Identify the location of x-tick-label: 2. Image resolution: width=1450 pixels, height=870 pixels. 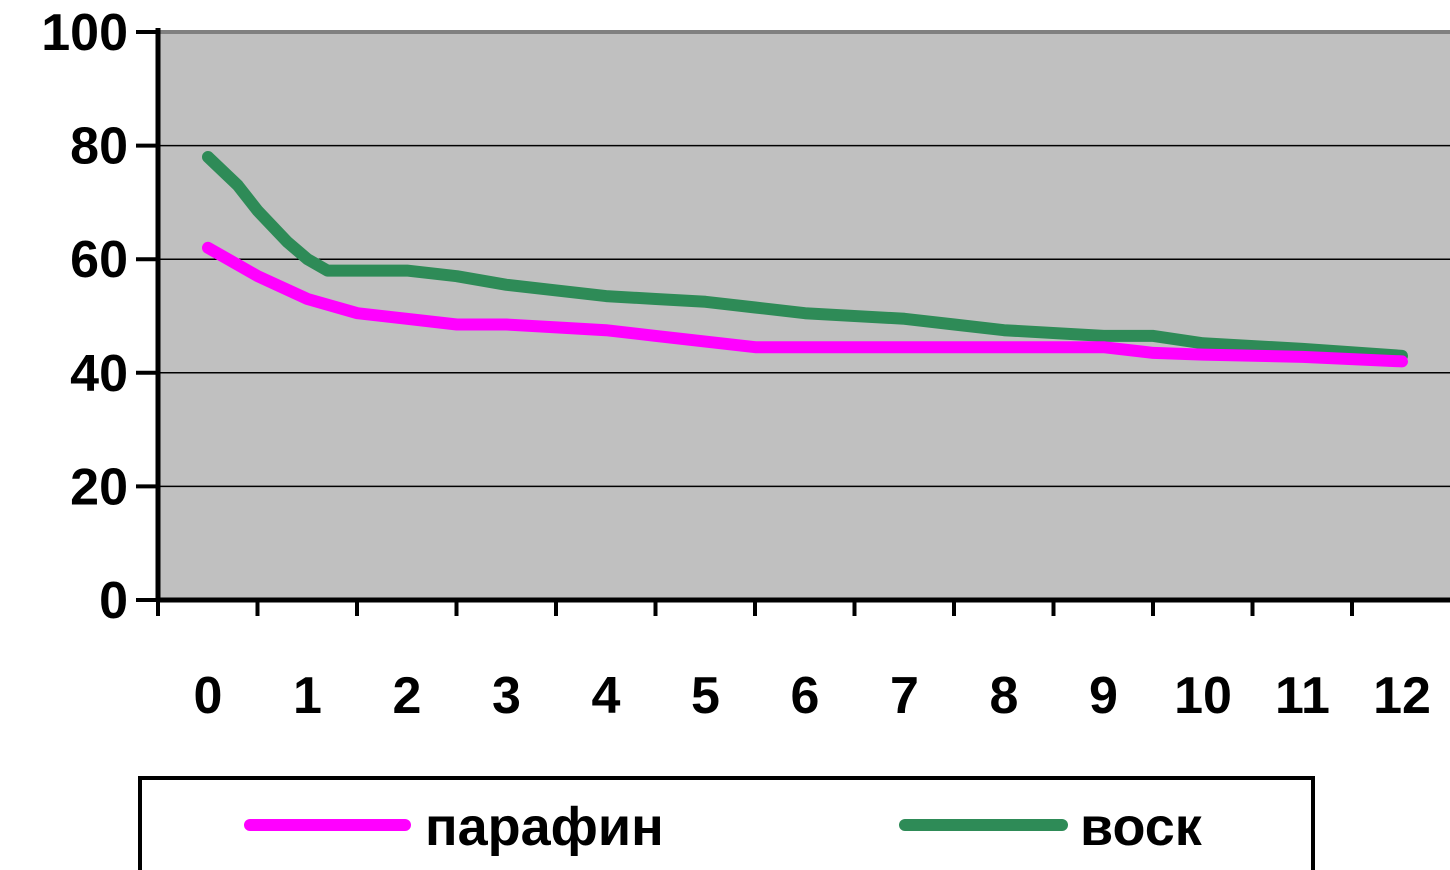
(407, 696).